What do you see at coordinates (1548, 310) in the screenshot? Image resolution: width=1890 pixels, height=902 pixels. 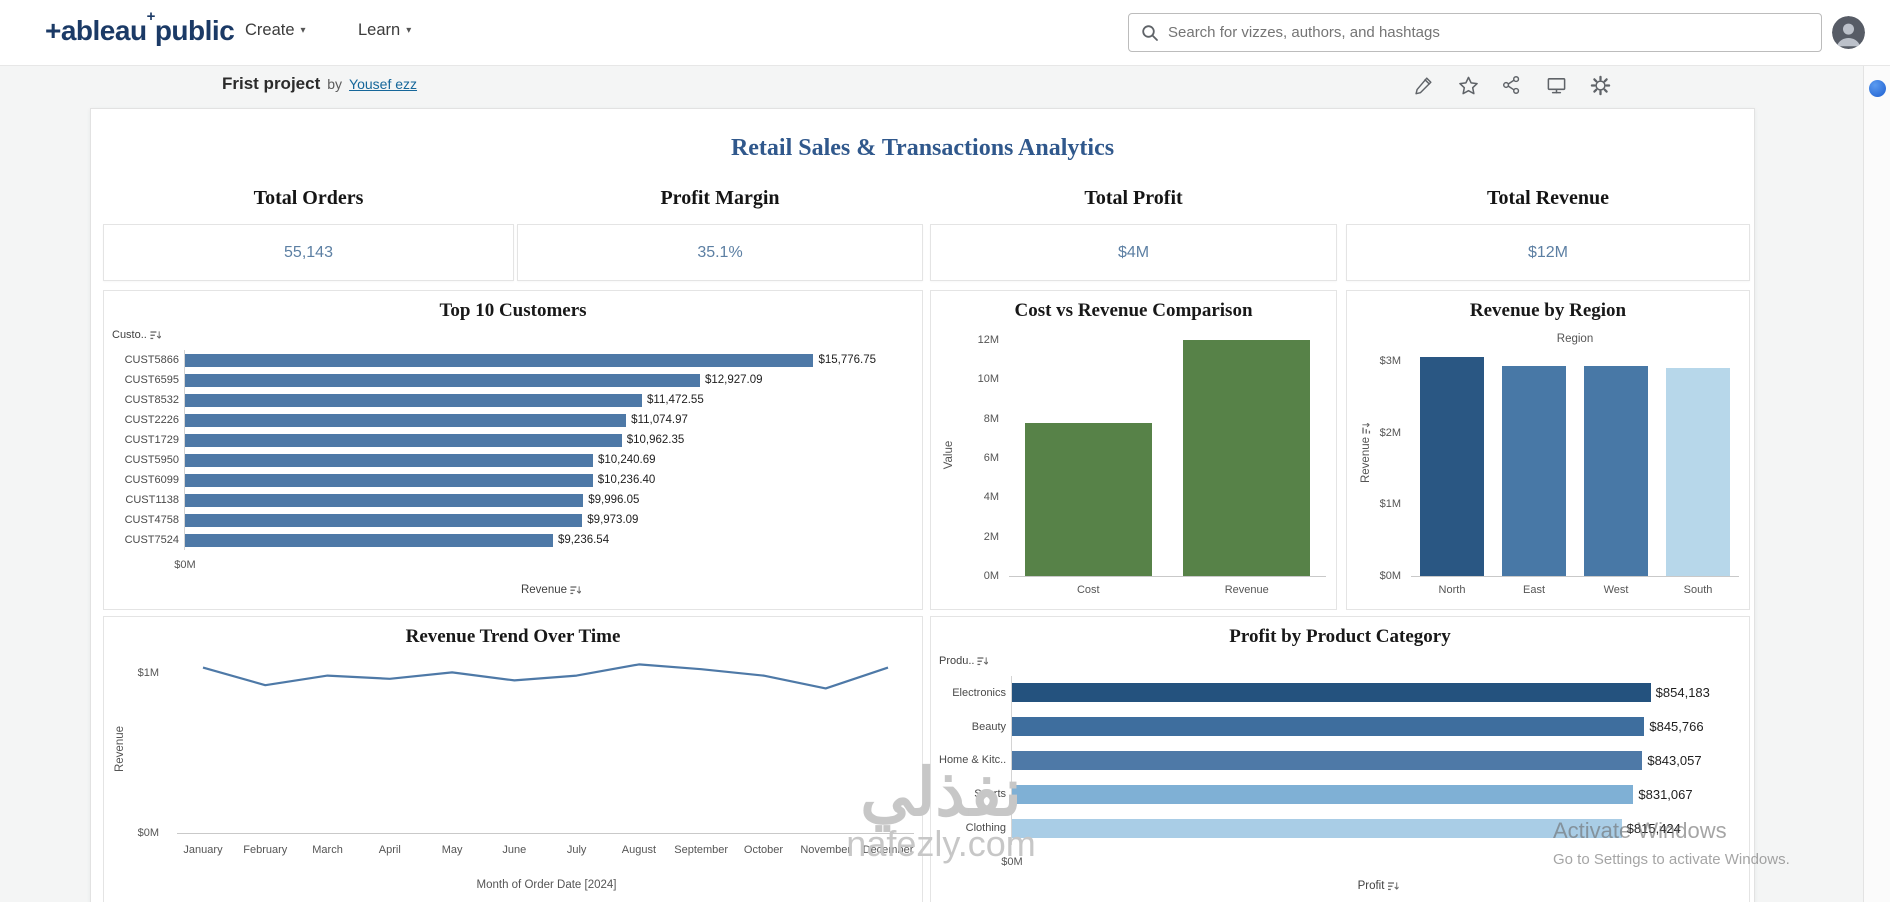 I see `chart-title: Revenue by Region` at bounding box center [1548, 310].